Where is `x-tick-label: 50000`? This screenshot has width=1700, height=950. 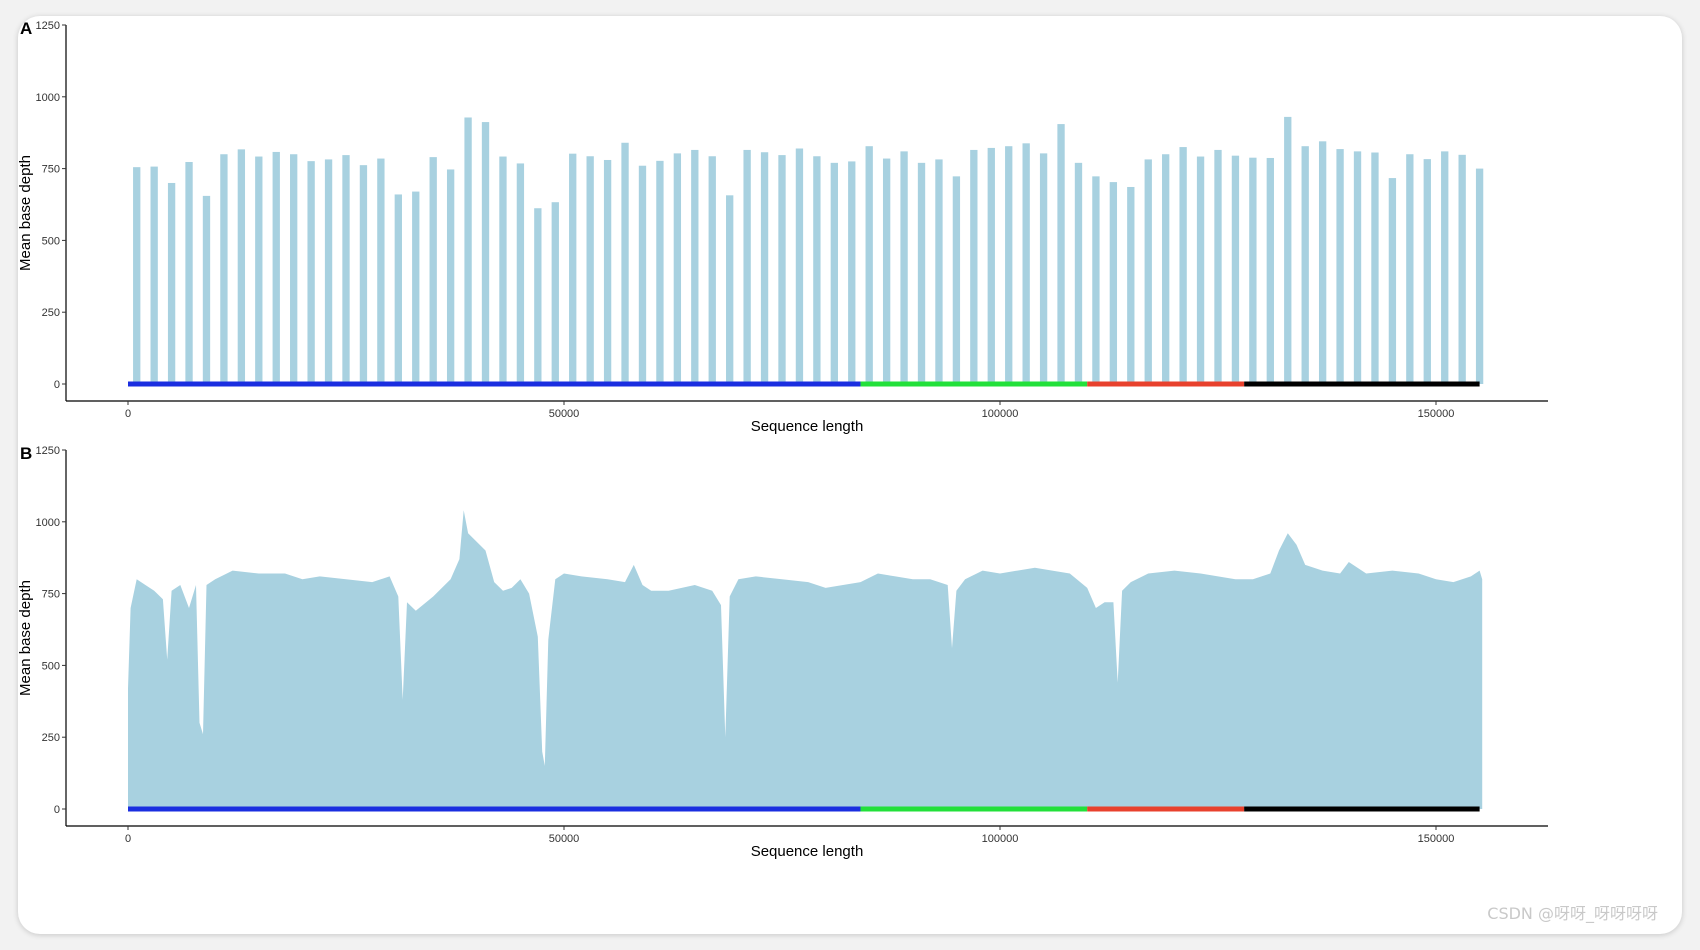 x-tick-label: 50000 is located at coordinates (564, 839).